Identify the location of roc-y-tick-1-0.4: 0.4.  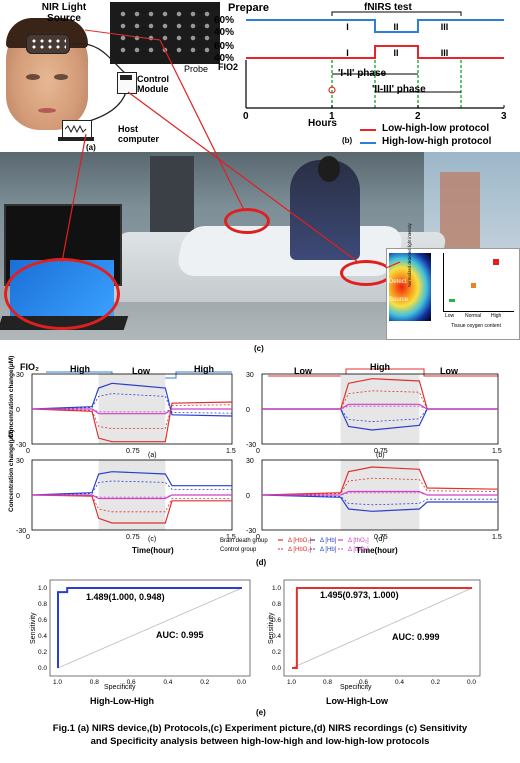
(276, 636).